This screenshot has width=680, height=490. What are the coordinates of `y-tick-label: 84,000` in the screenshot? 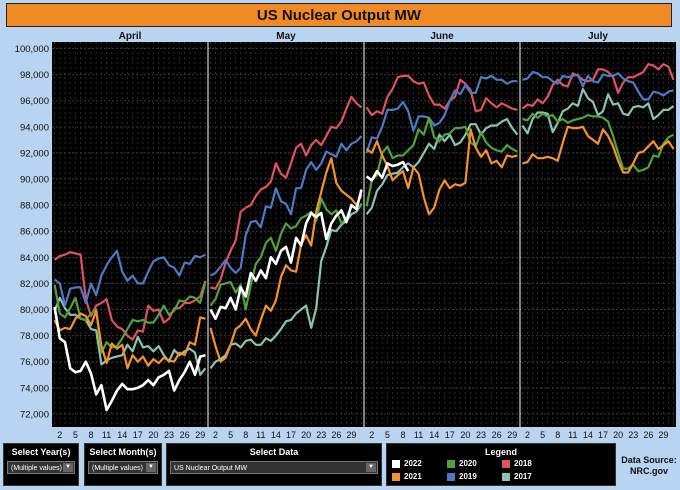 It's located at (34, 258).